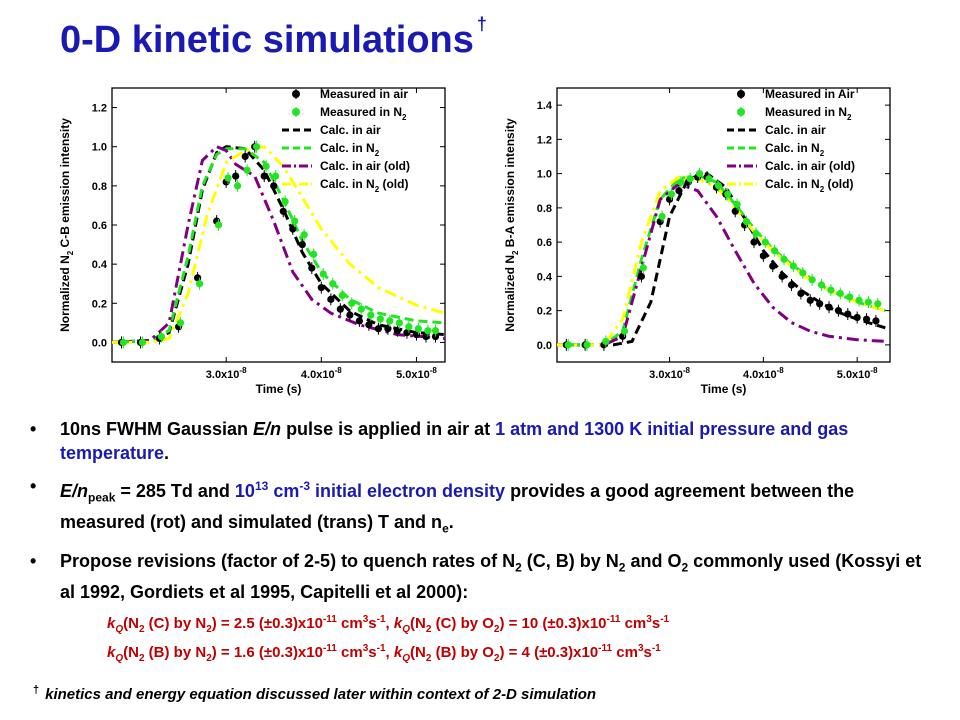  What do you see at coordinates (99, 187) in the screenshot?
I see `y-tick-label: 0.8` at bounding box center [99, 187].